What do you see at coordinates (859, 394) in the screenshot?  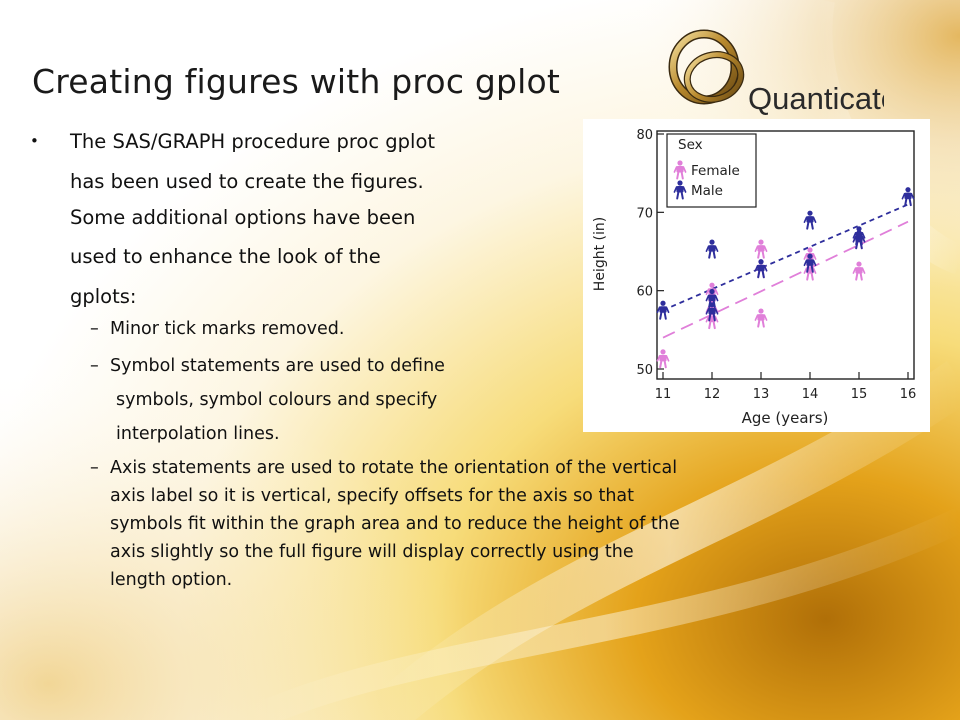 I see `x-tick-label: 15` at bounding box center [859, 394].